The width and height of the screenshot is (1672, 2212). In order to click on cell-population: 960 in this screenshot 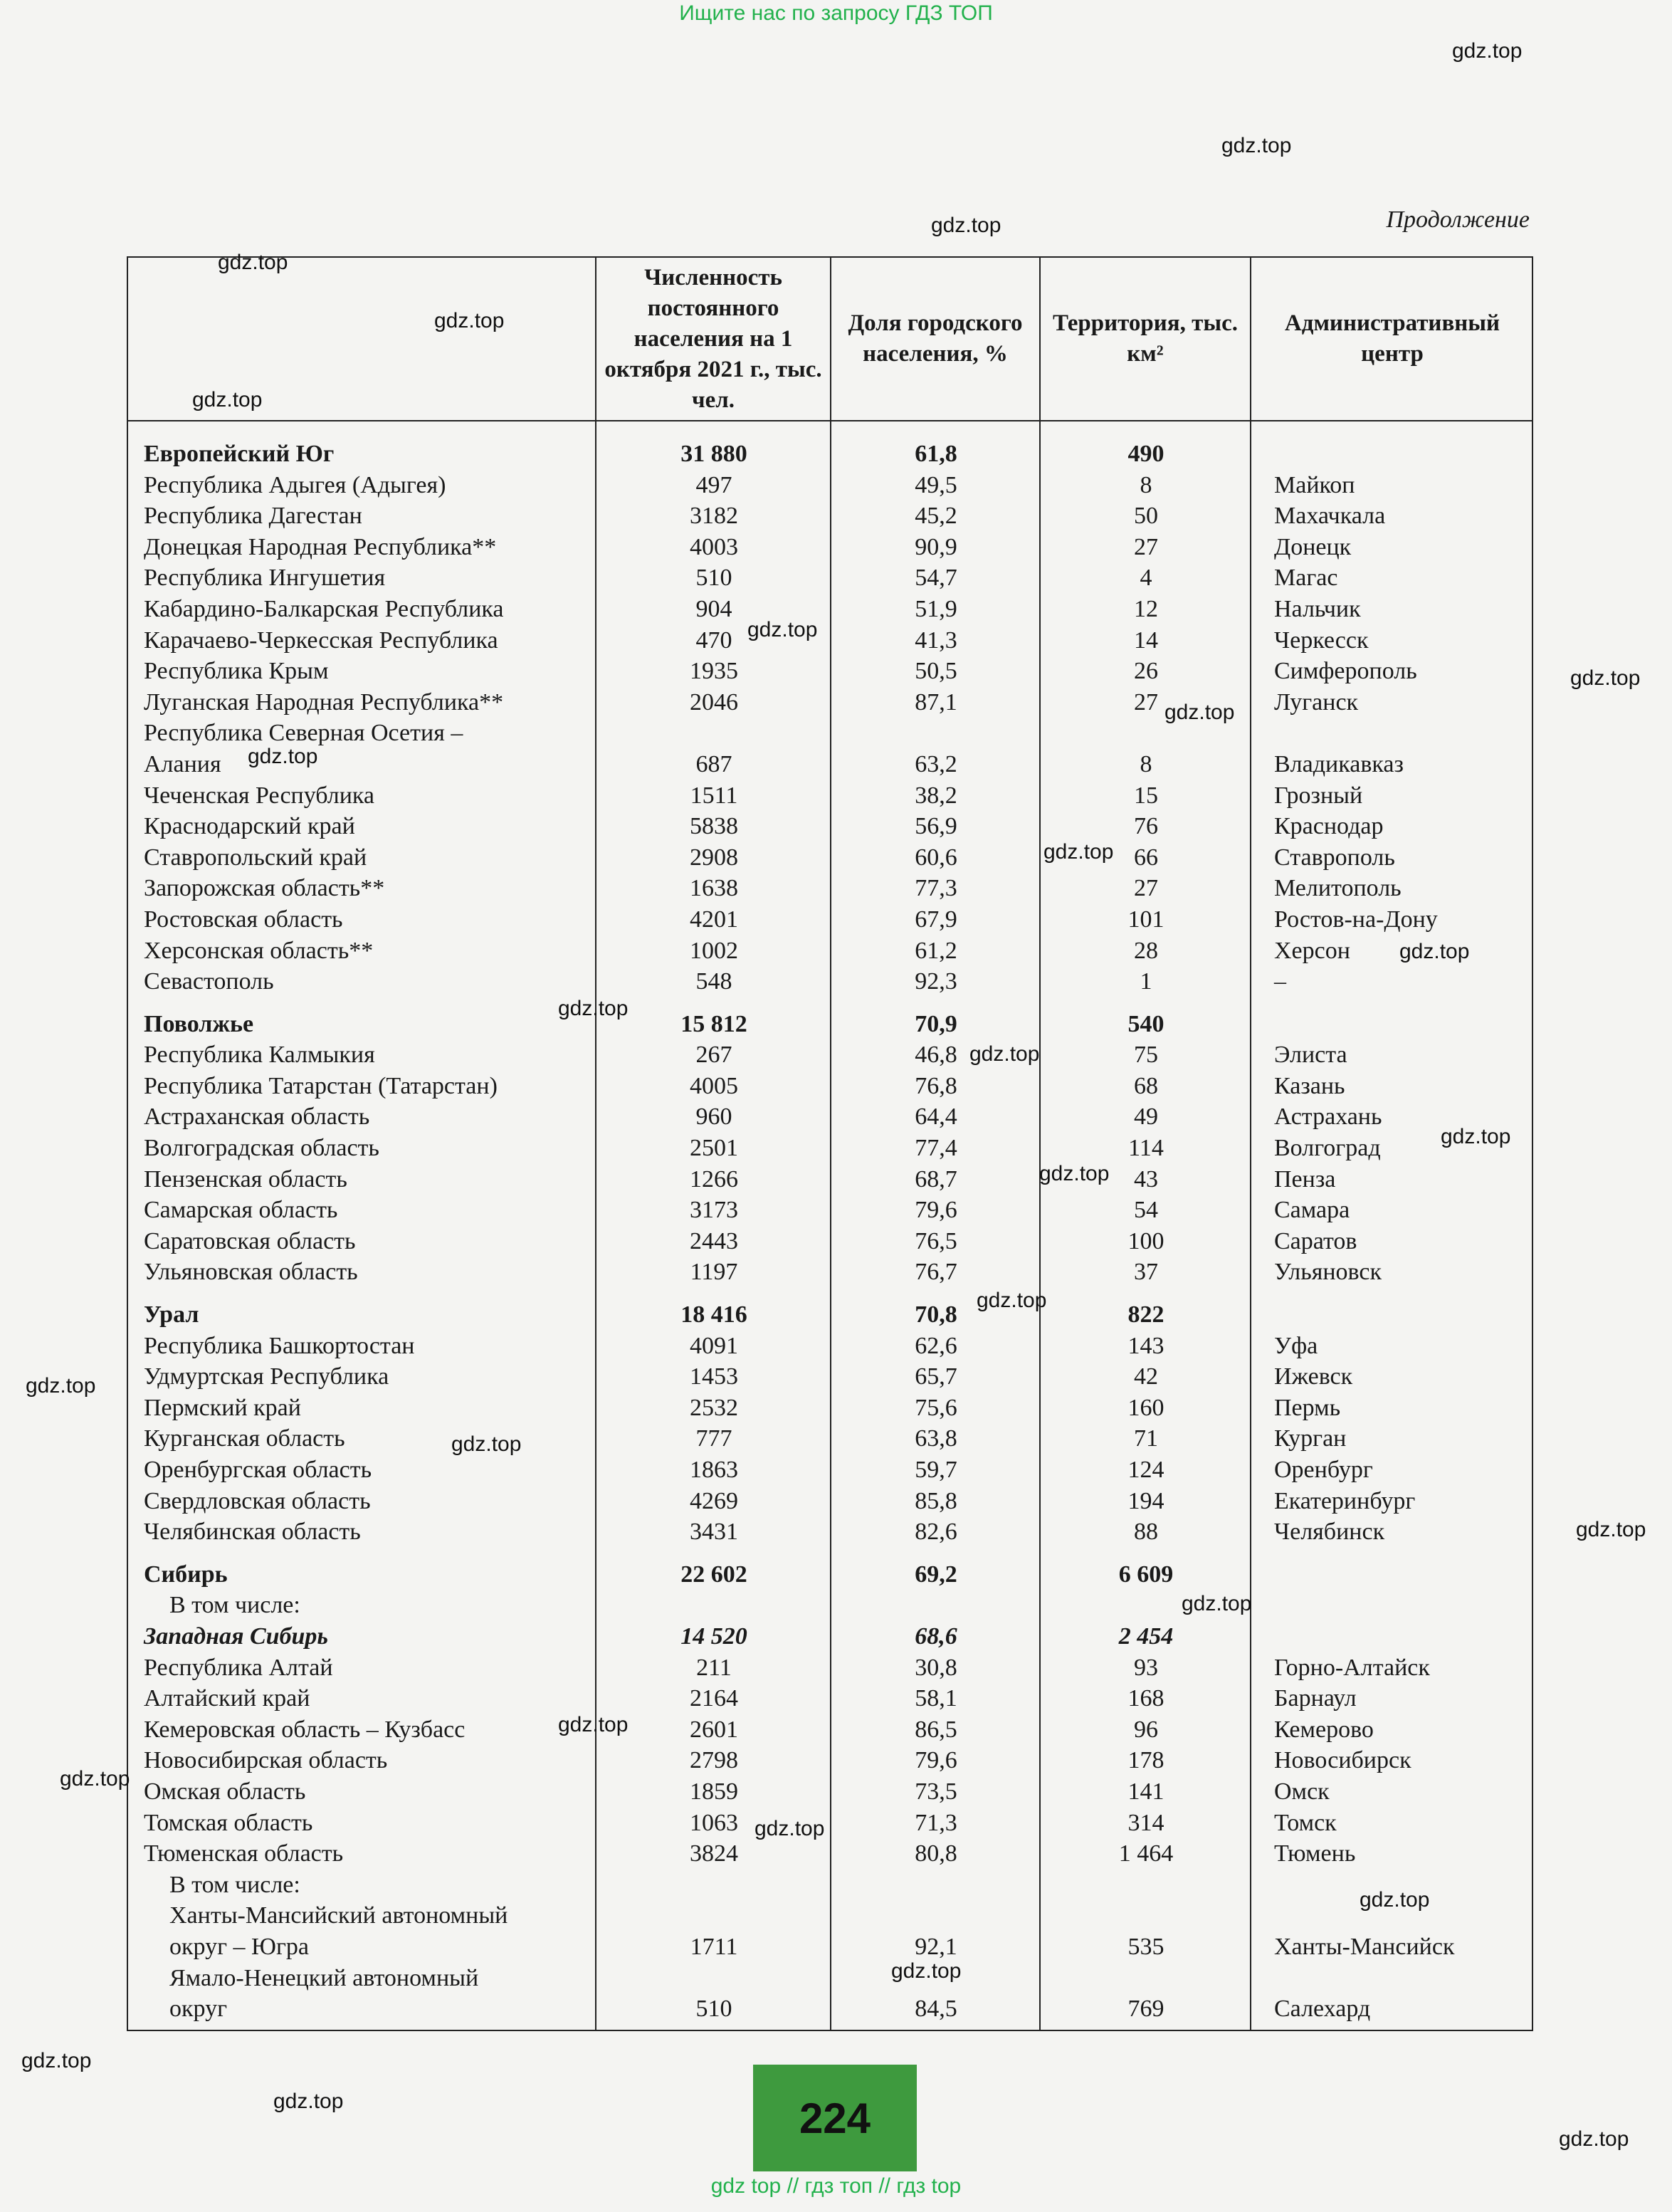, I will do `click(713, 1118)`.